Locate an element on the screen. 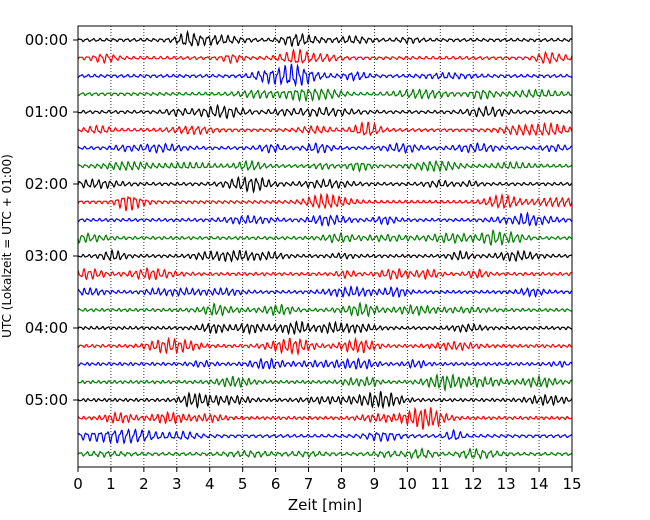 The image size is (650, 520). x-tick-label: 9 is located at coordinates (375, 484).